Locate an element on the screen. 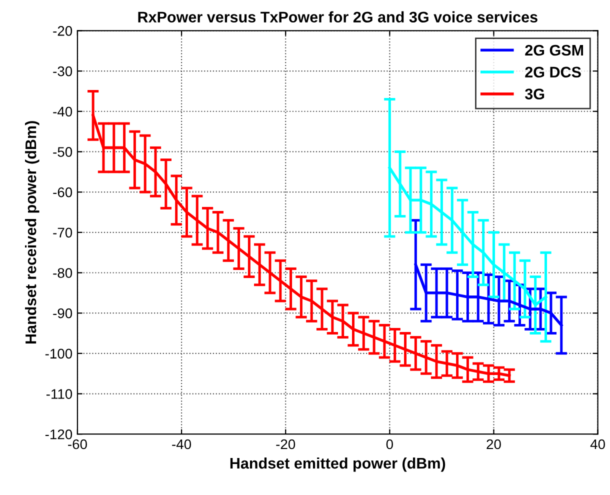  y-tick-label: -20 is located at coordinates (62, 31).